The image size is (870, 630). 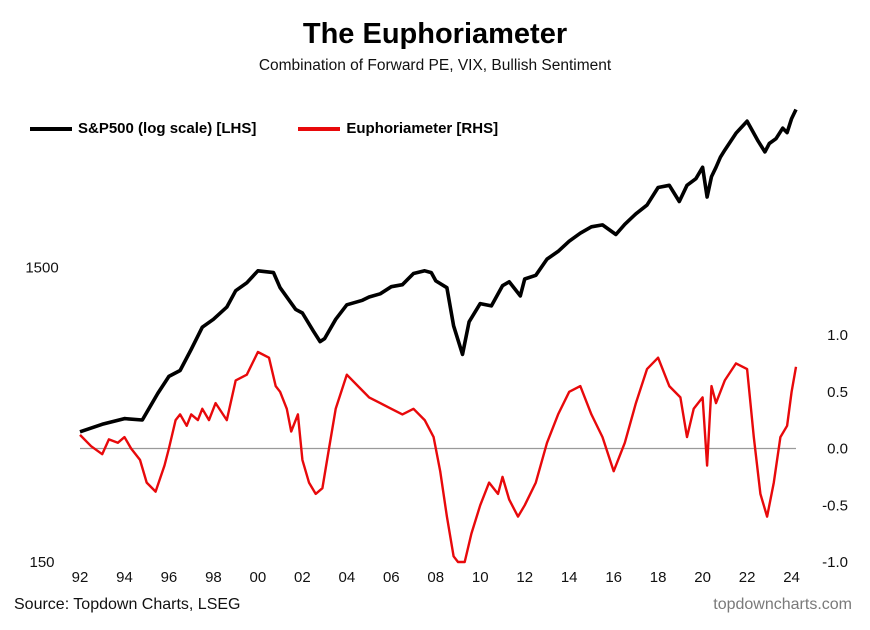 What do you see at coordinates (346, 577) in the screenshot?
I see `x-tick-label: 04` at bounding box center [346, 577].